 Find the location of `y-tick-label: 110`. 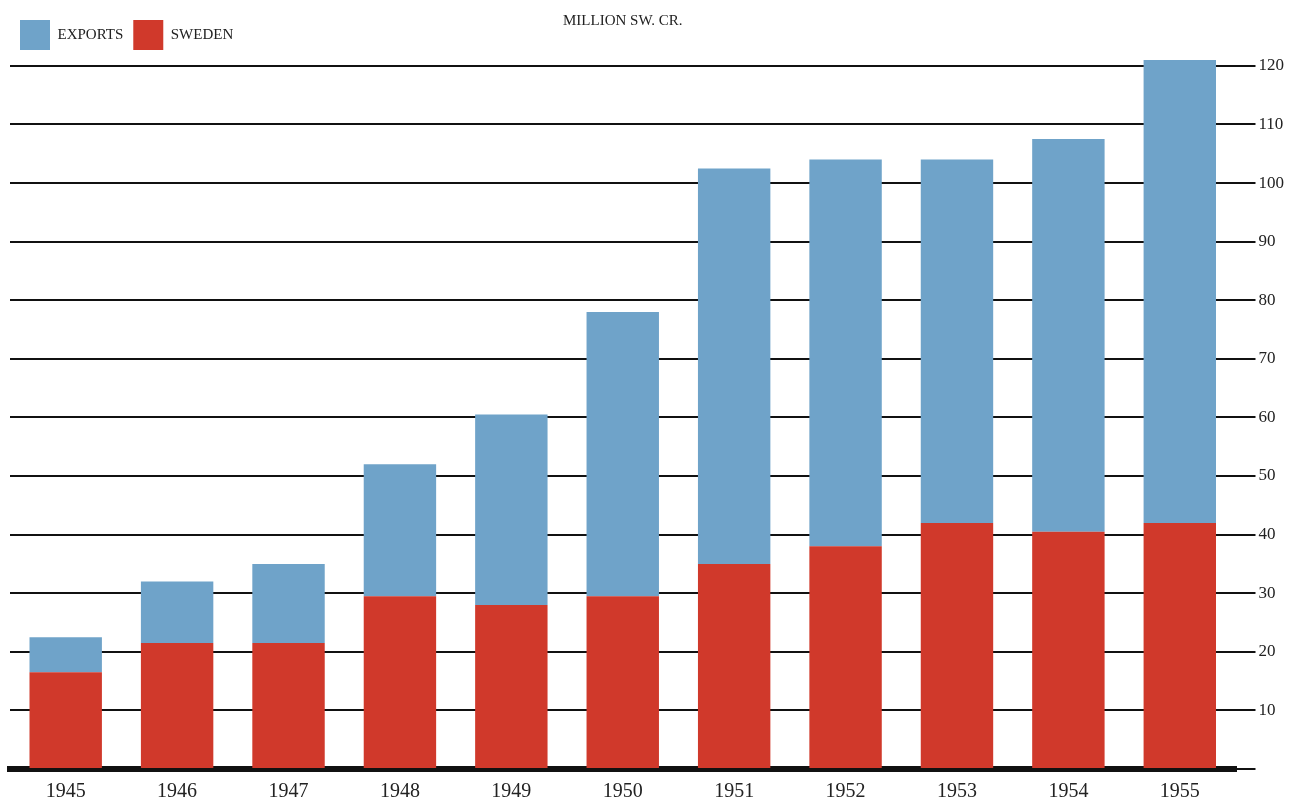

y-tick-label: 110 is located at coordinates (1271, 123).